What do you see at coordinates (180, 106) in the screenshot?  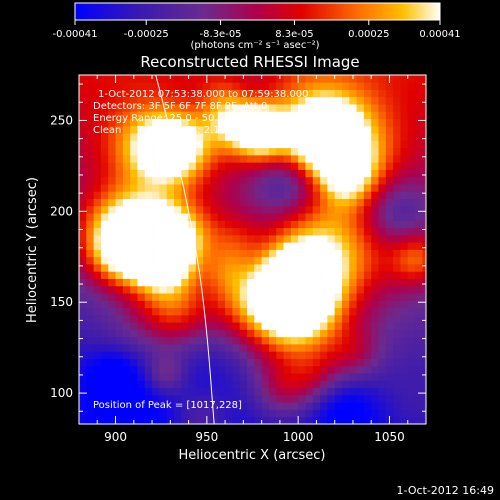 I see `annotation-detectors: Detectors: 3F 5F 6F 7F 8F 9F, Att 0` at bounding box center [180, 106].